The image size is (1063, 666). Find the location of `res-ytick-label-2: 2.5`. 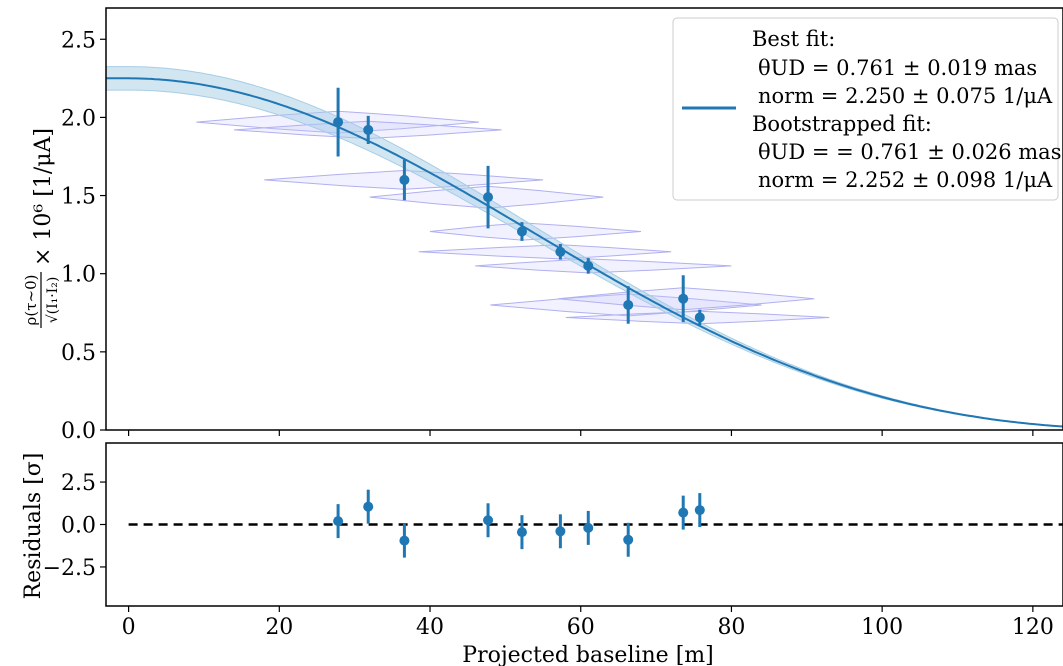

res-ytick-label-2: 2.5 is located at coordinates (78, 483).